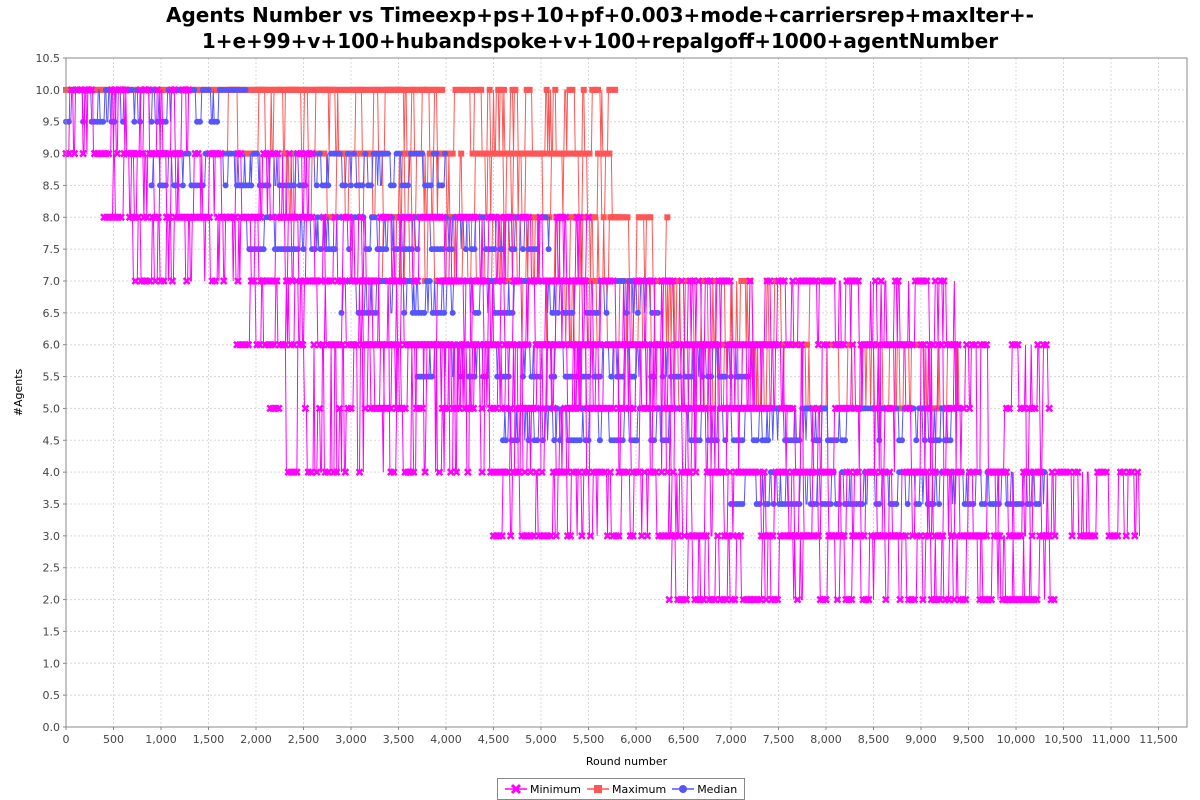 This screenshot has height=800, width=1200. What do you see at coordinates (731, 739) in the screenshot?
I see `x-tick-label: 7,000` at bounding box center [731, 739].